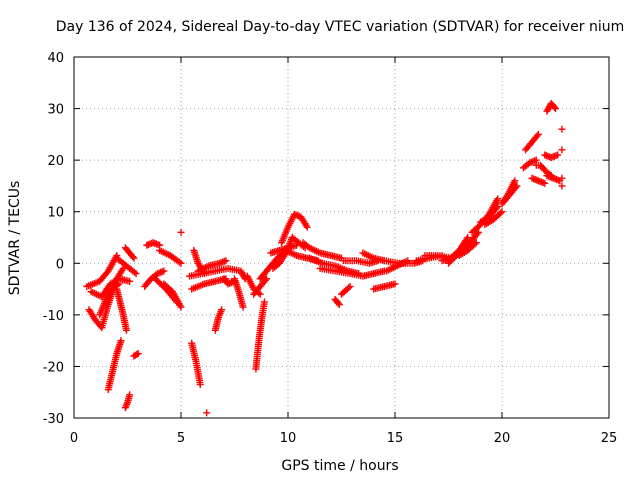 The width and height of the screenshot is (640, 480). What do you see at coordinates (395, 438) in the screenshot?
I see `x-tick-label: 15` at bounding box center [395, 438].